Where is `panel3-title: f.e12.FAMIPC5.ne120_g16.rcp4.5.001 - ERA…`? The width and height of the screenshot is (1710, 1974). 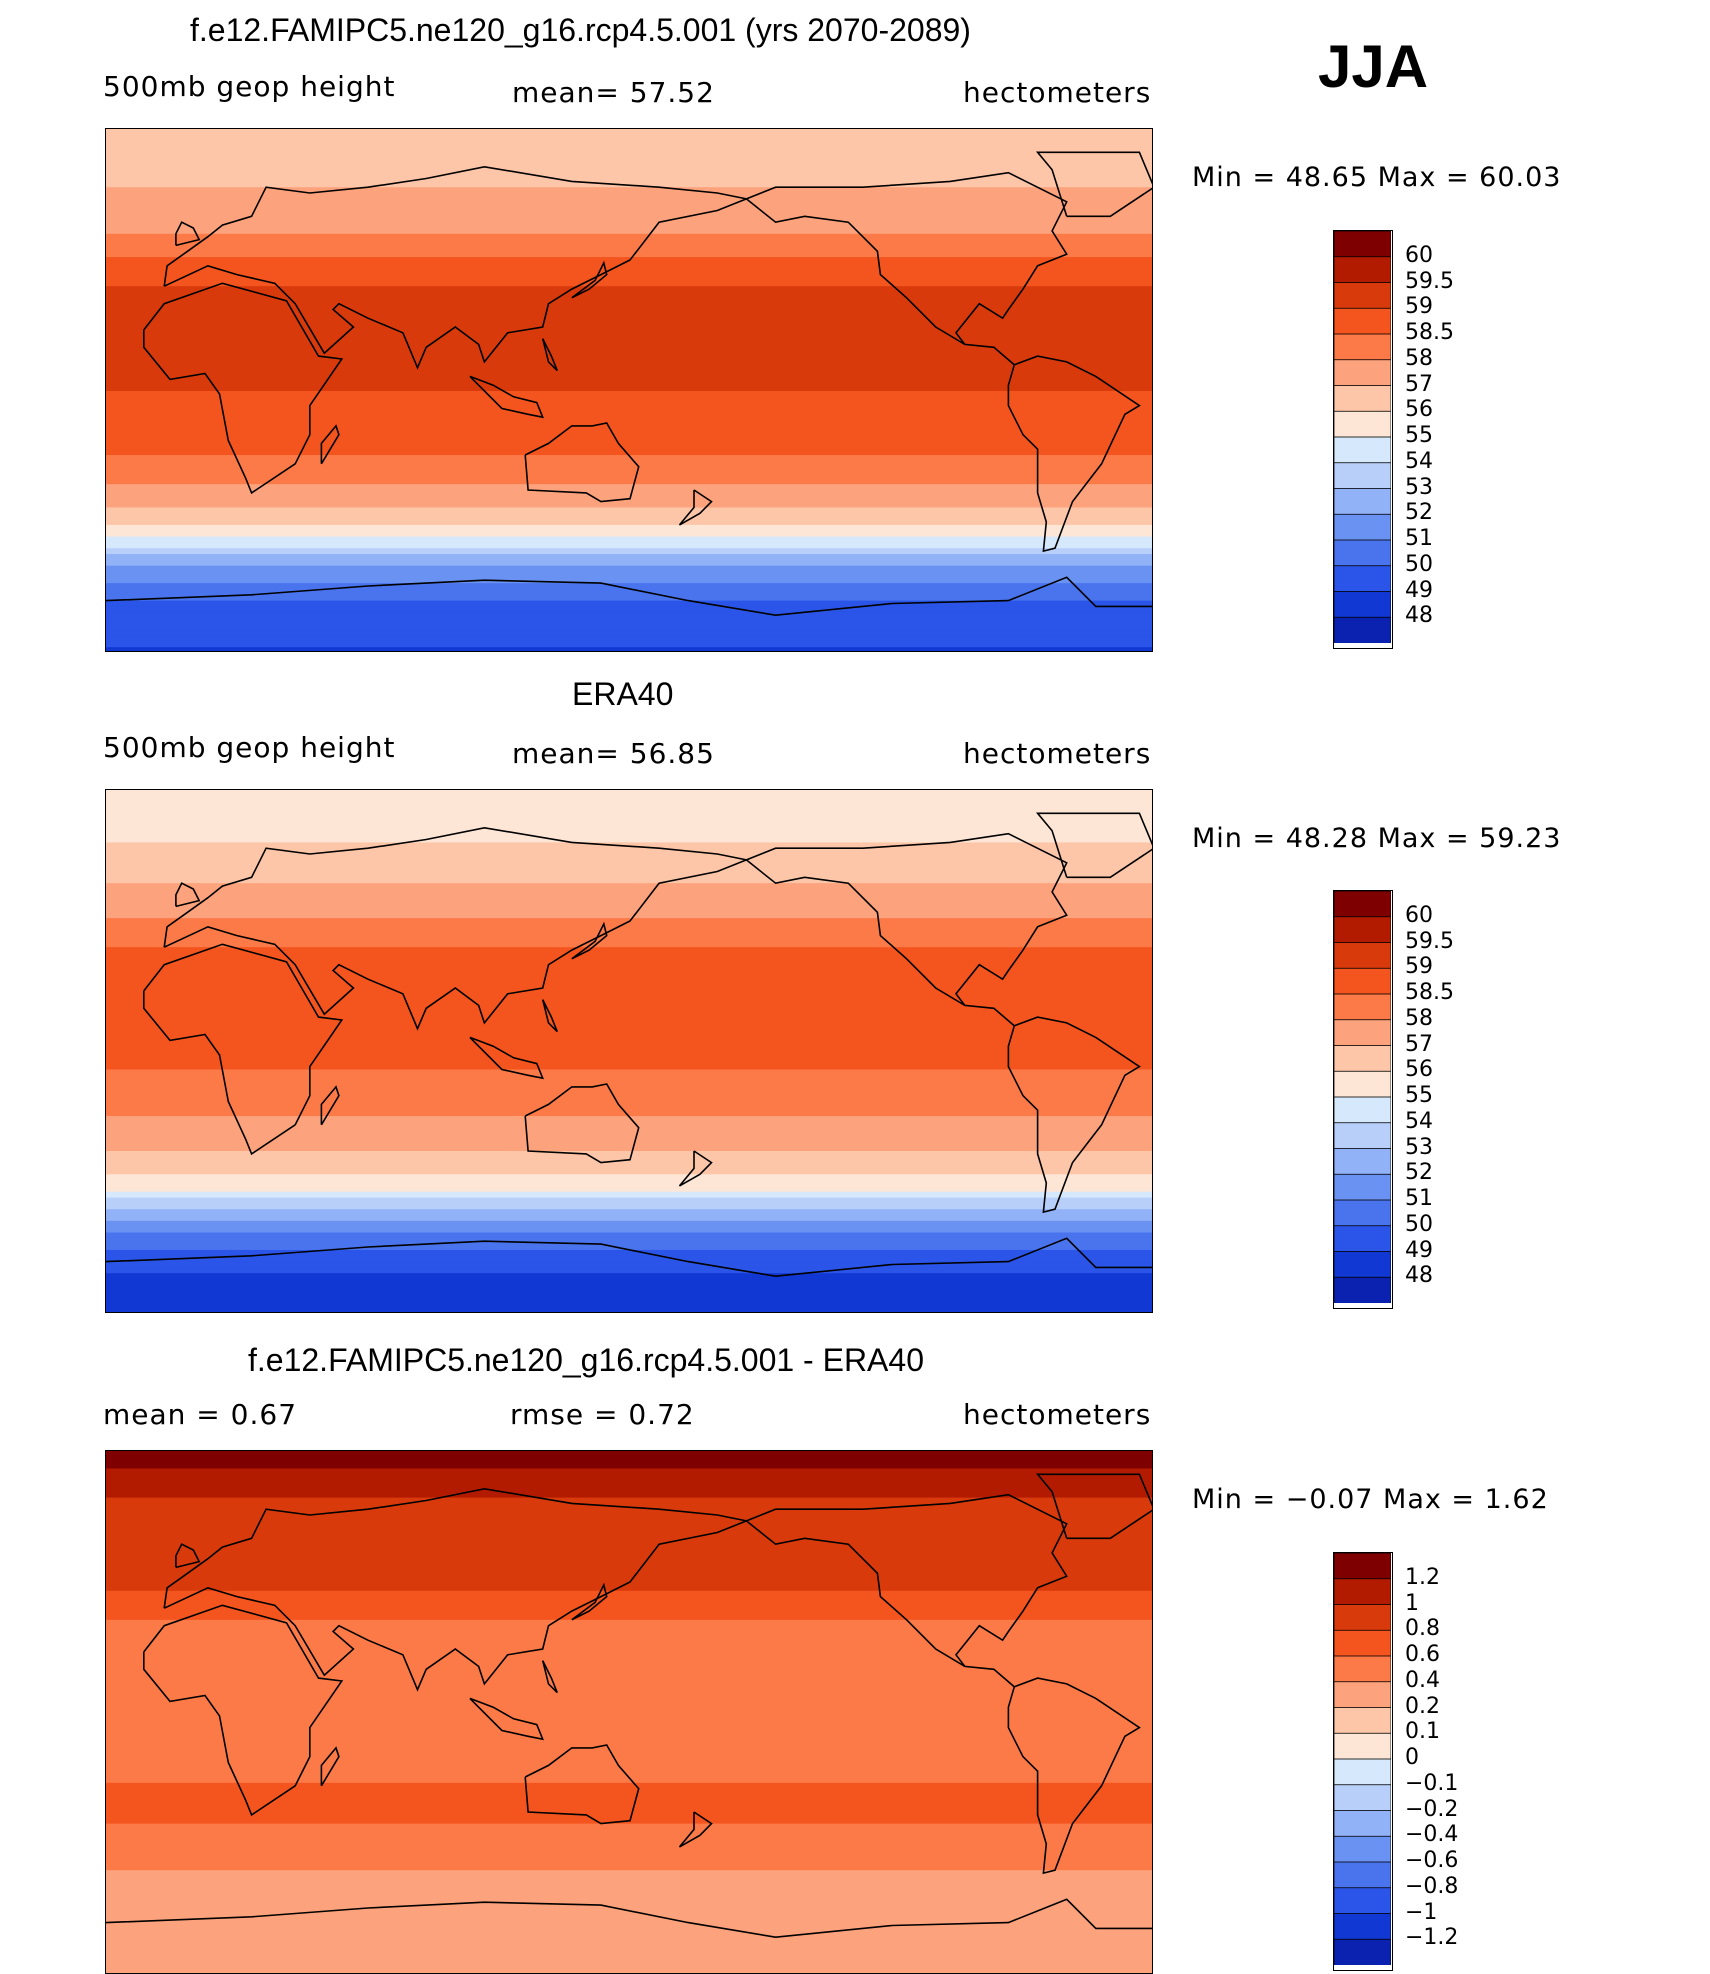 panel3-title: f.e12.FAMIPC5.ne120_g16.rcp4.5.001 - ERA… is located at coordinates (586, 1360).